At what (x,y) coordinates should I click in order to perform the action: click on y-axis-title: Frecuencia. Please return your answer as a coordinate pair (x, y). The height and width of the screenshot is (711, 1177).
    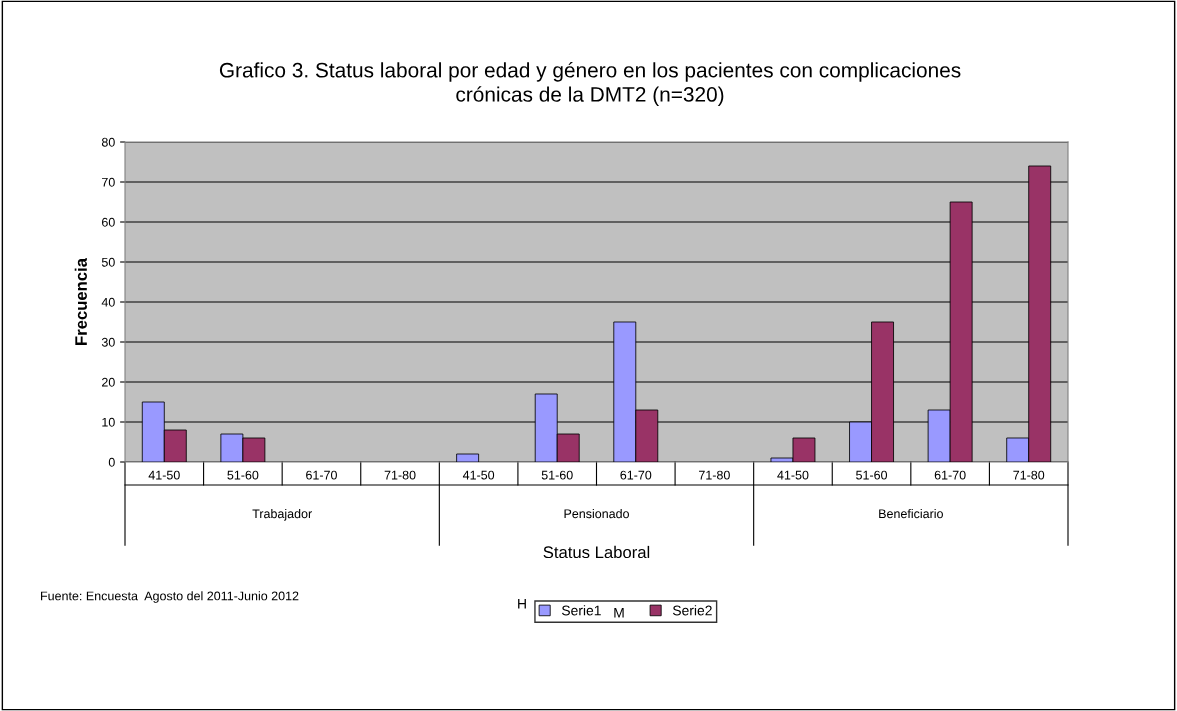
    Looking at the image, I should click on (80, 301).